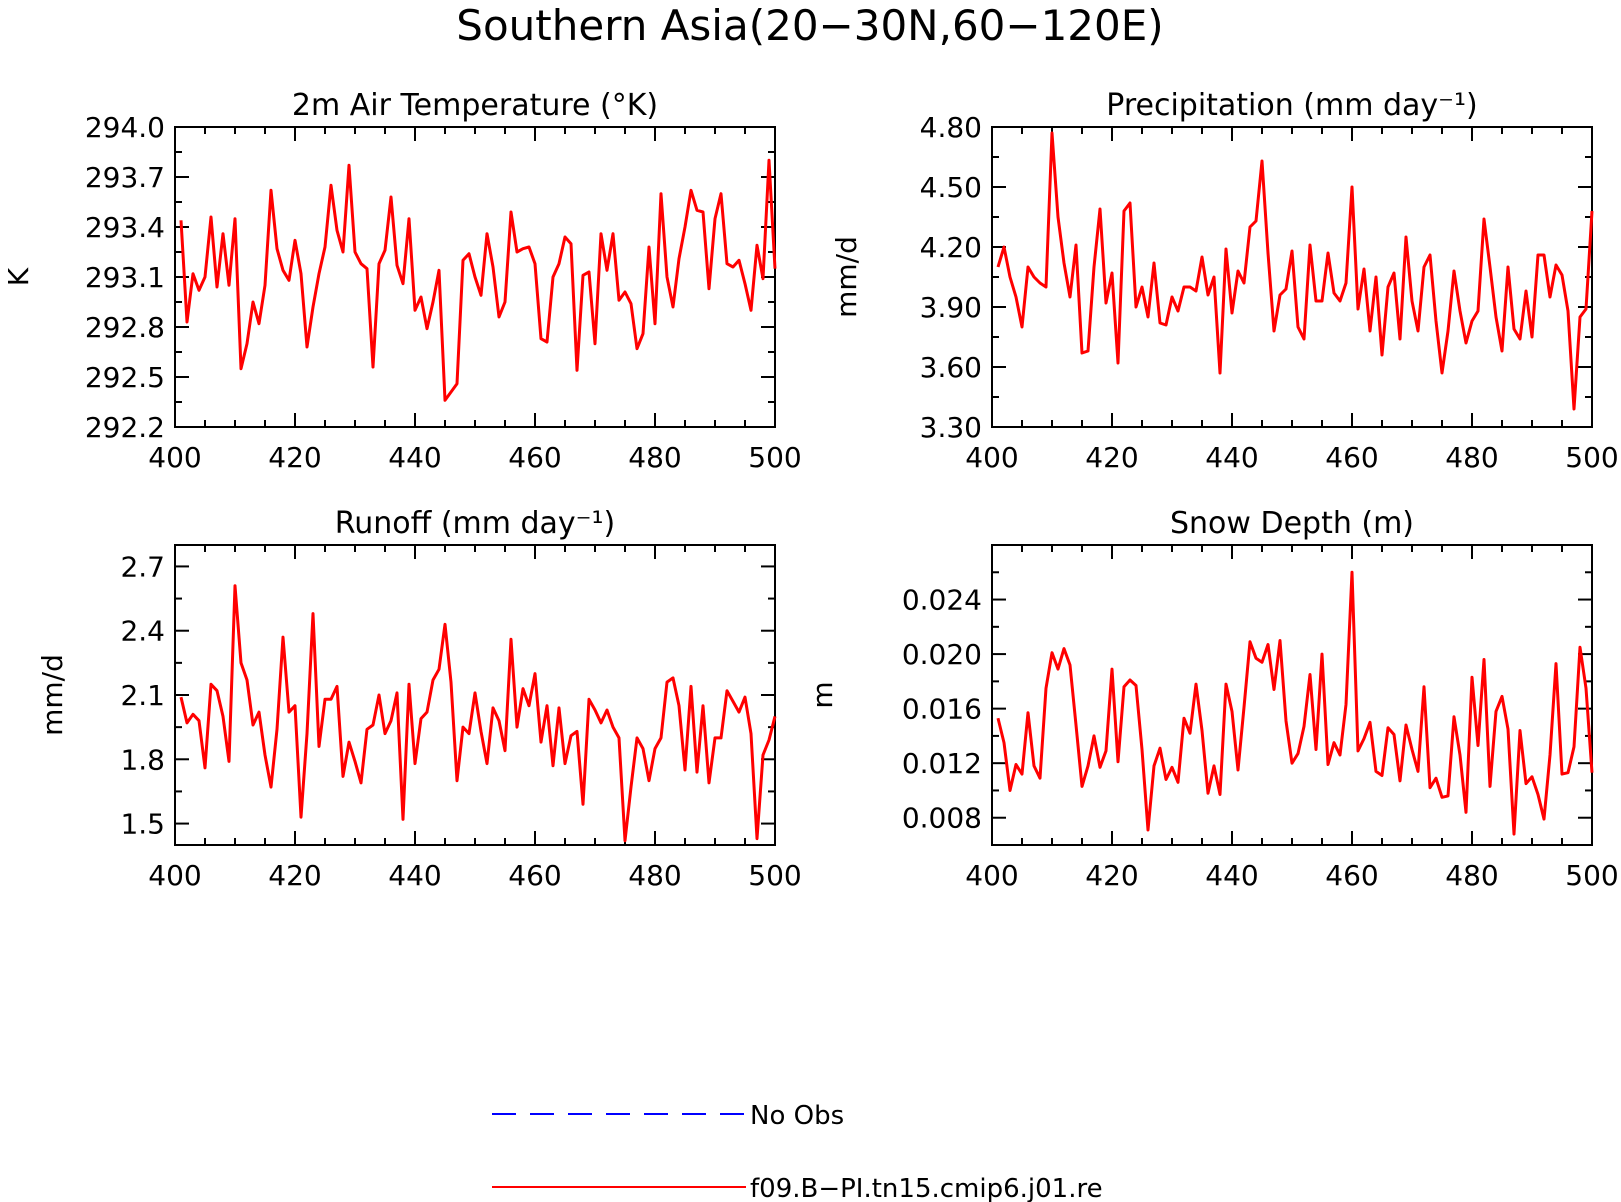 This screenshot has width=1621, height=1202. What do you see at coordinates (942, 600) in the screenshot?
I see `y-tick-label: 0.024` at bounding box center [942, 600].